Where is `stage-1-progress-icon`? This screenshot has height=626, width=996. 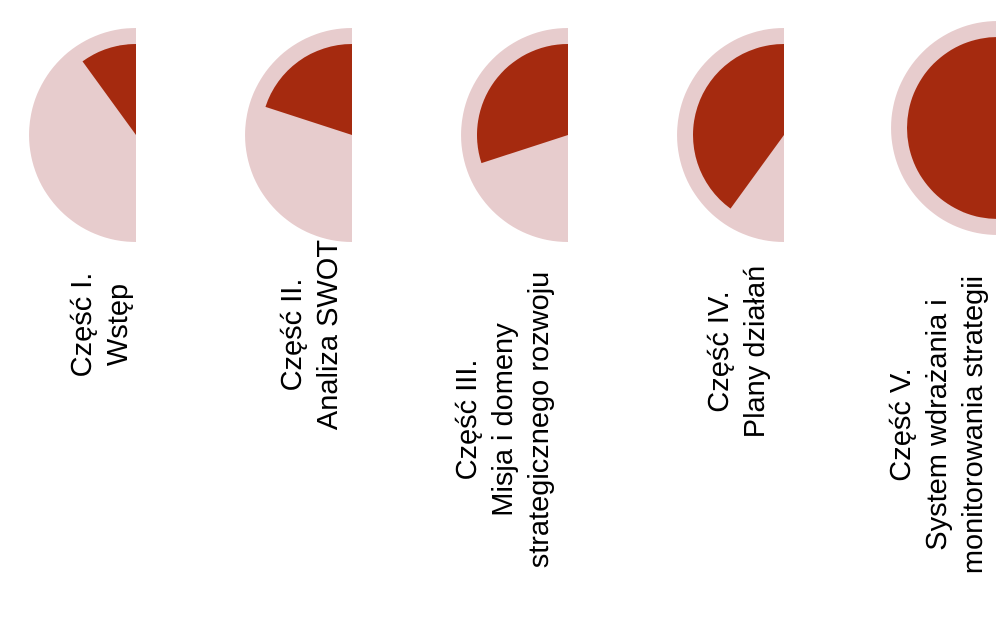
stage-1-progress-icon is located at coordinates (83, 135).